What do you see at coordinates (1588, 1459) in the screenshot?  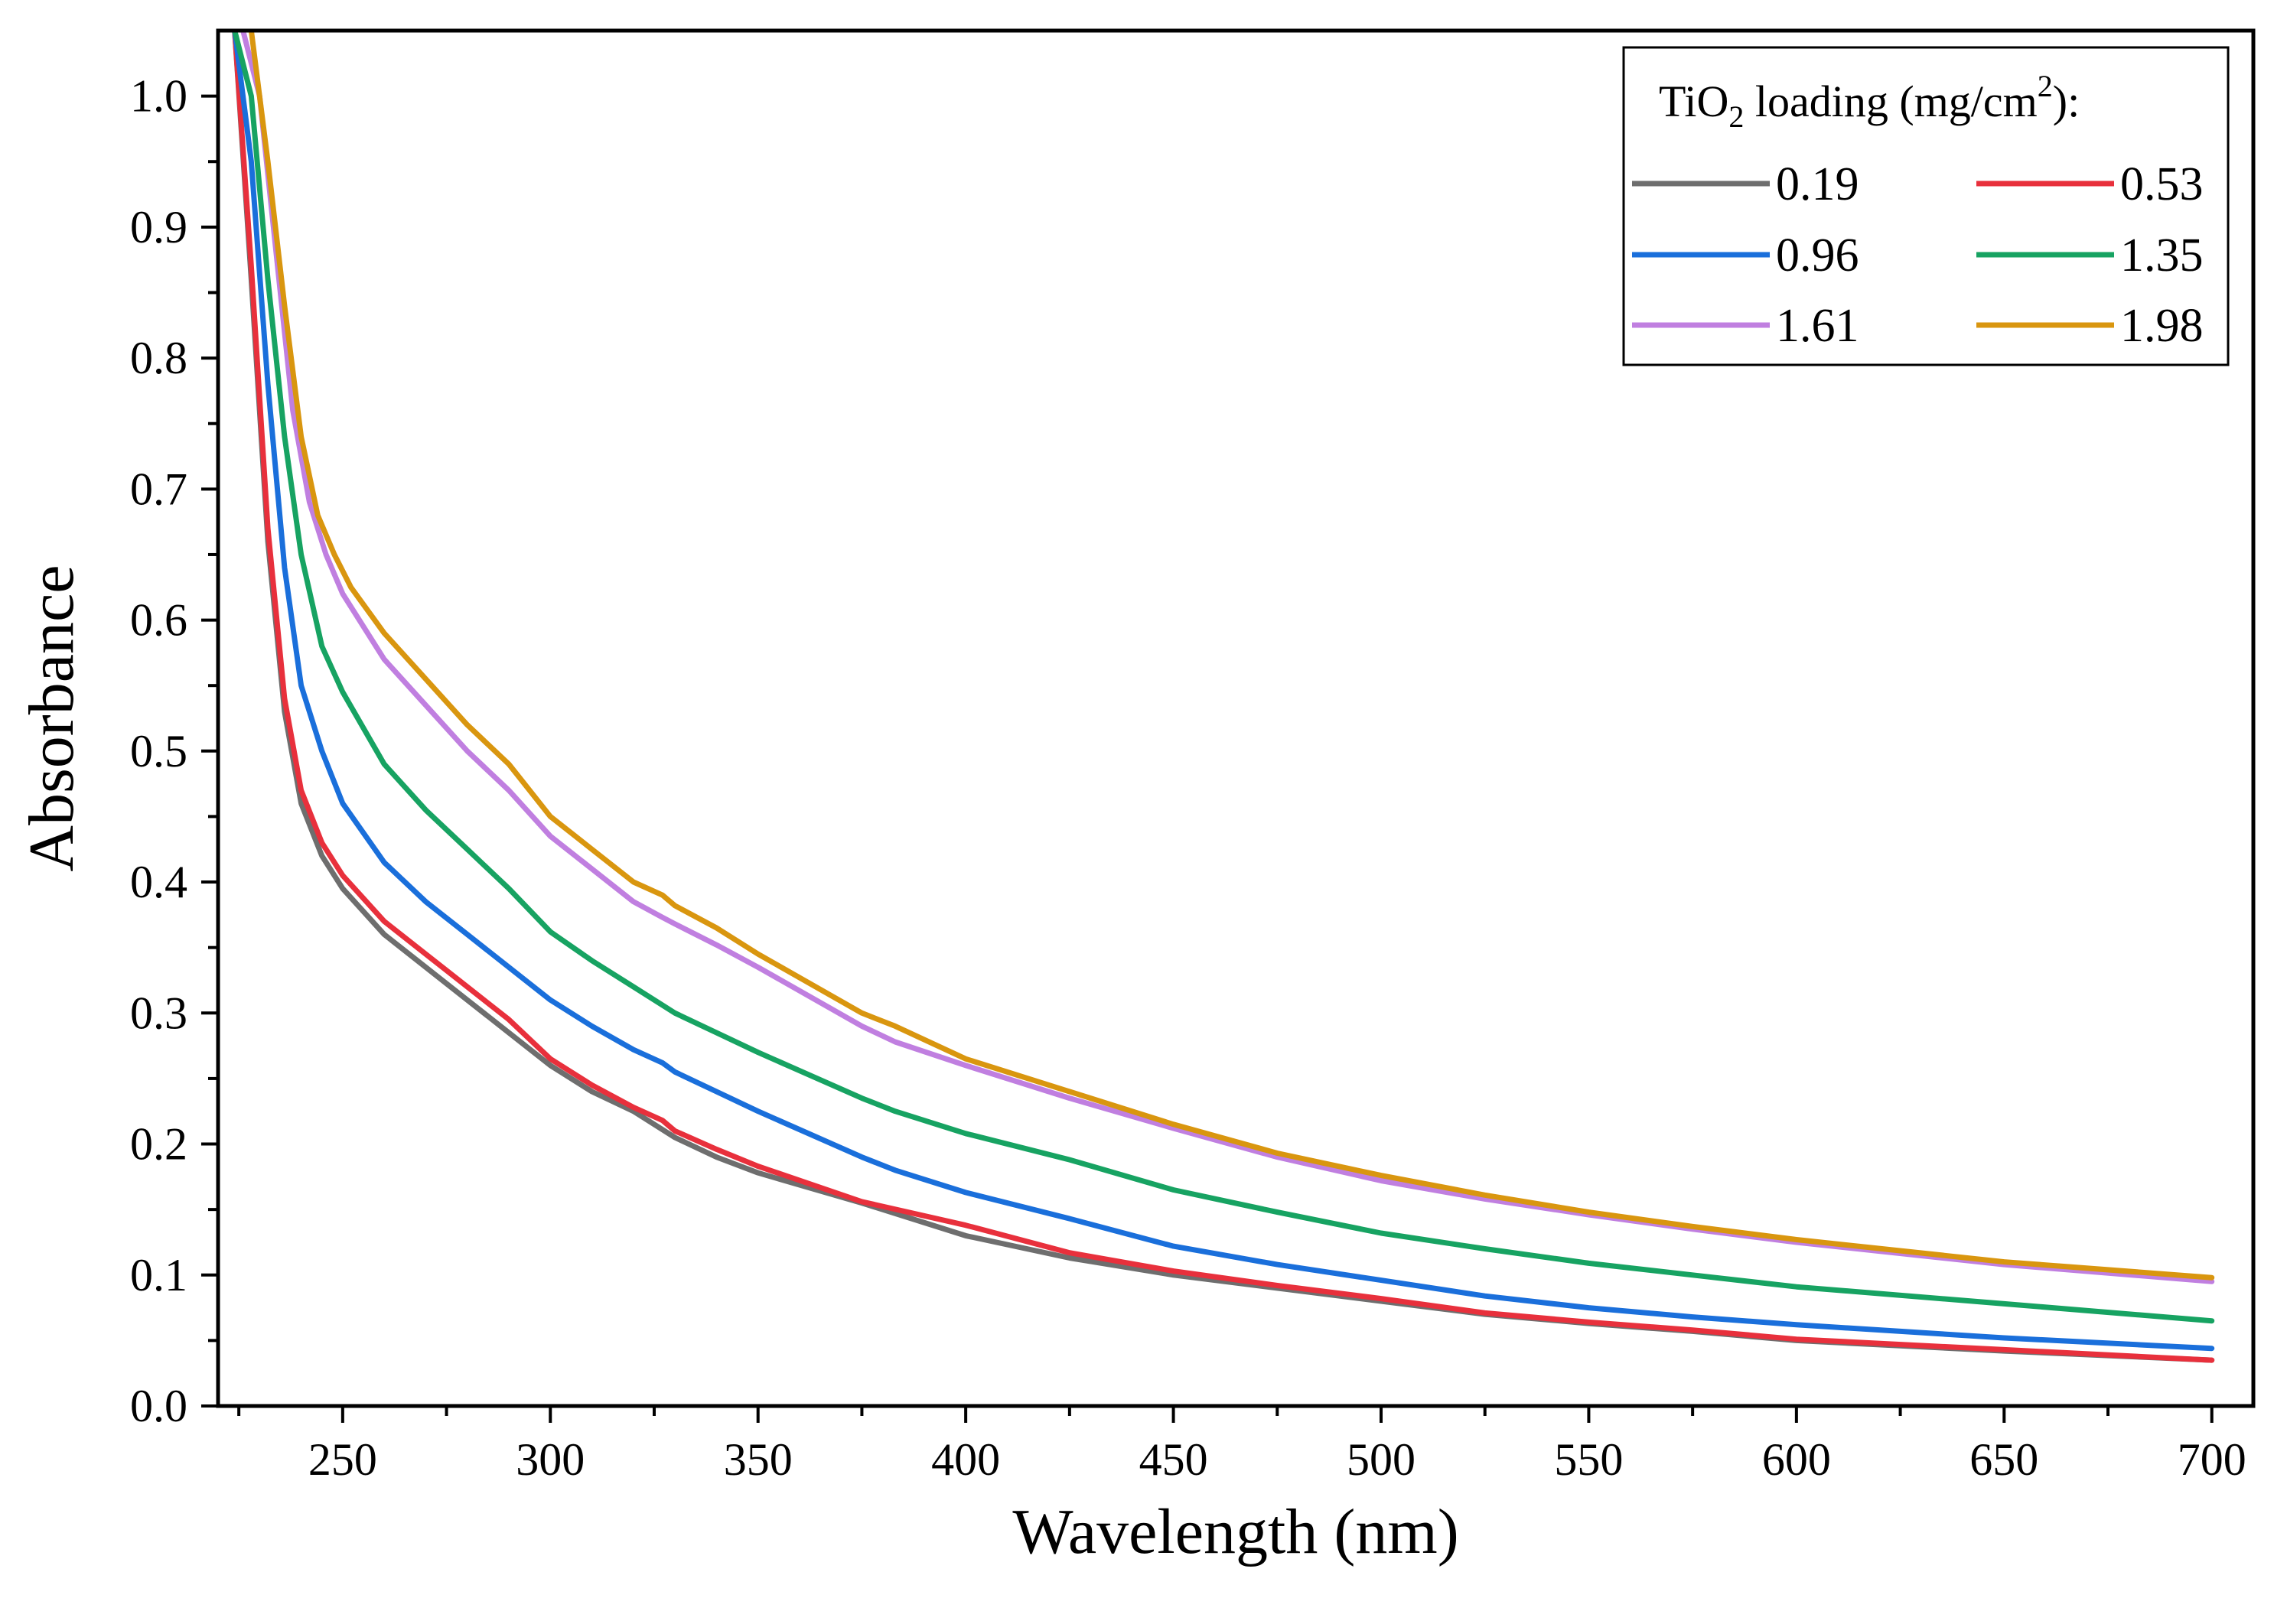 I see `x-tick-label: 550` at bounding box center [1588, 1459].